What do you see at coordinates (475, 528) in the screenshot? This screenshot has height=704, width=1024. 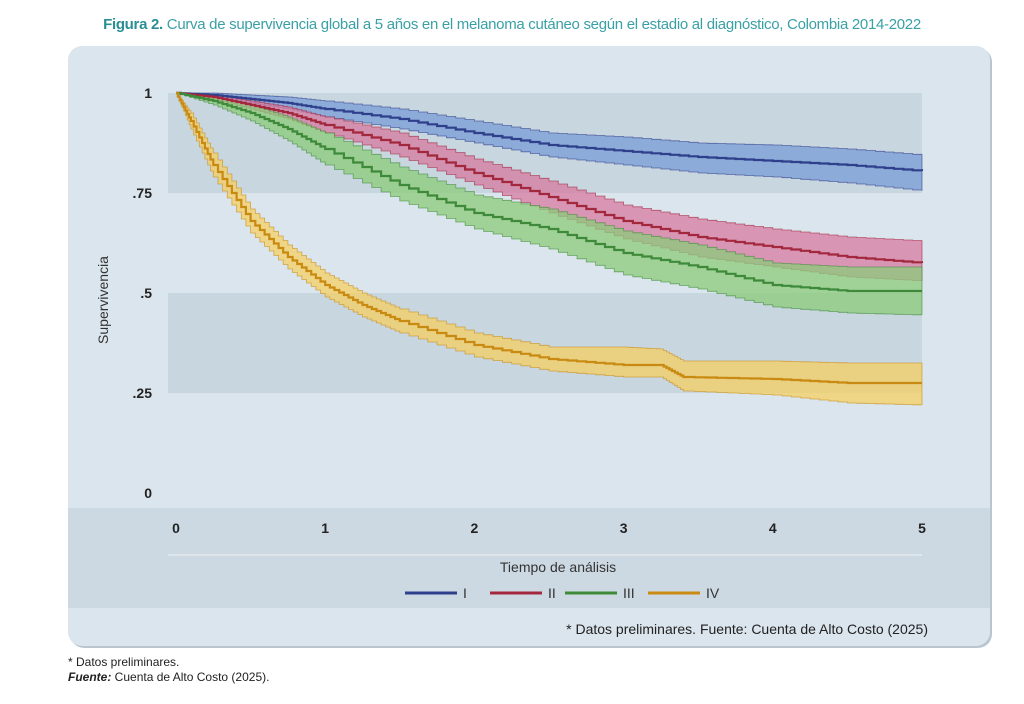 I see `x-tick-label: 2` at bounding box center [475, 528].